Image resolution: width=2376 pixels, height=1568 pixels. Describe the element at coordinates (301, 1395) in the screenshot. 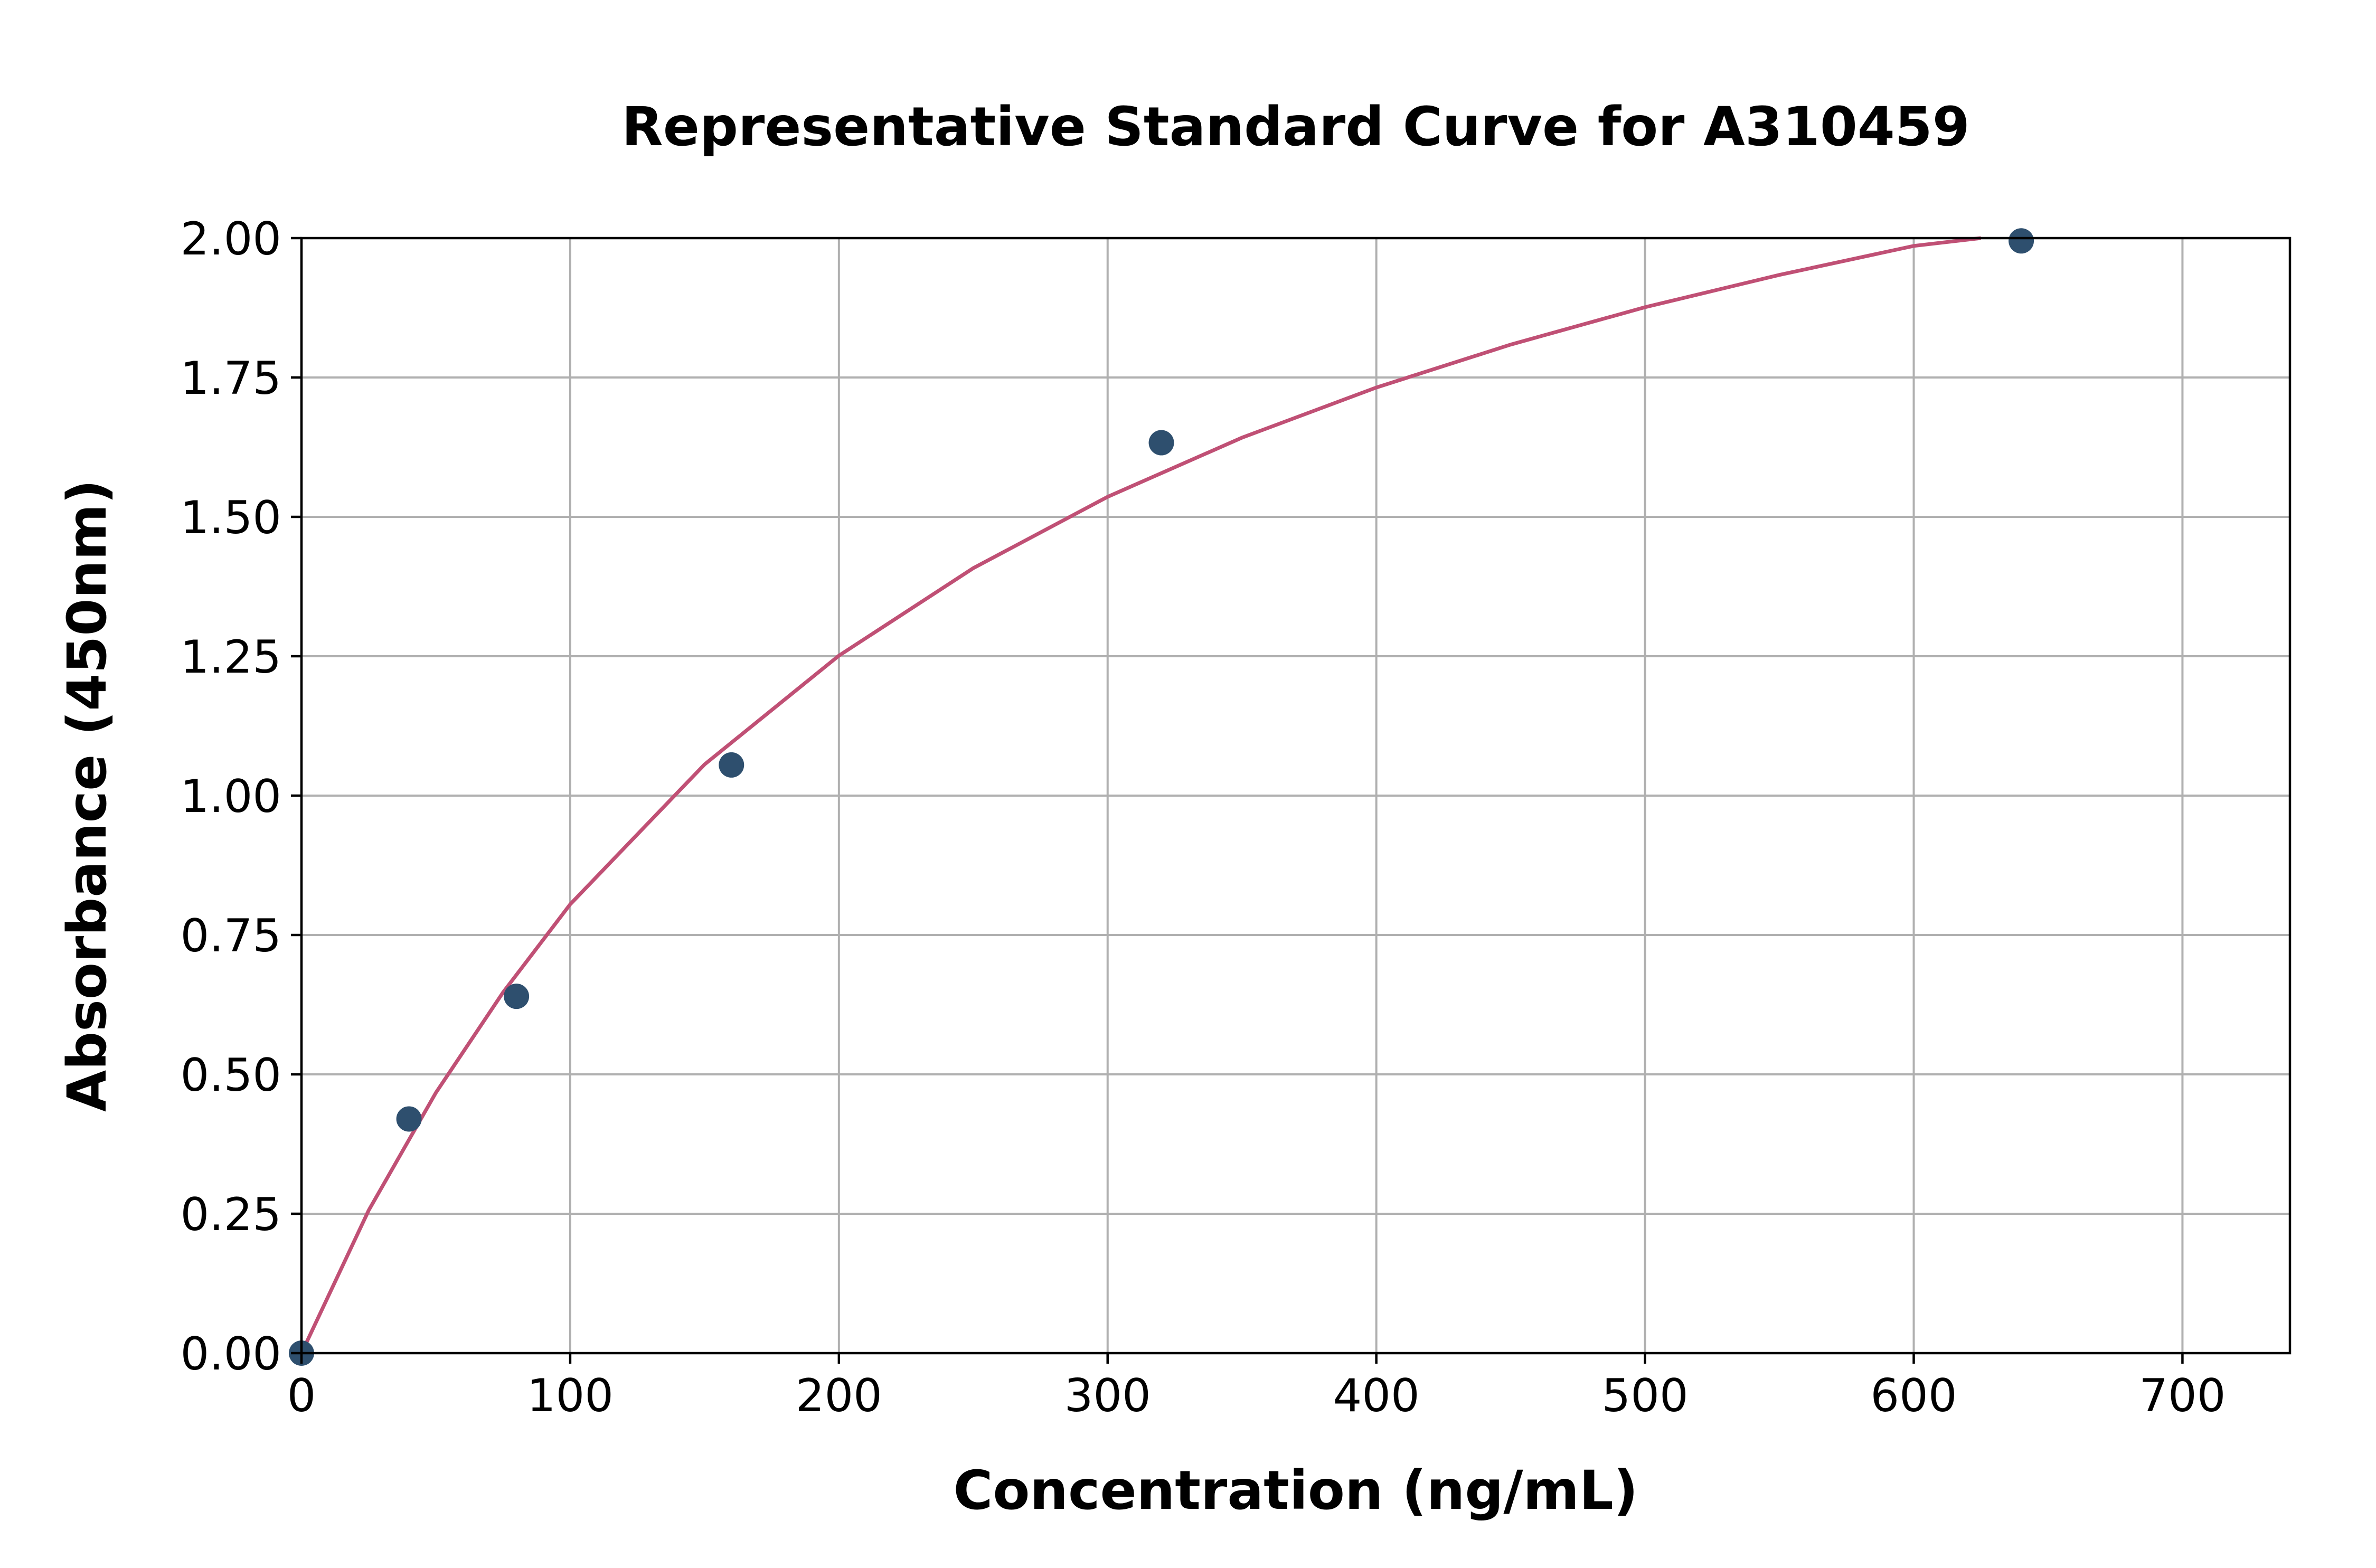

I see `x-tick-label: 0` at that location.